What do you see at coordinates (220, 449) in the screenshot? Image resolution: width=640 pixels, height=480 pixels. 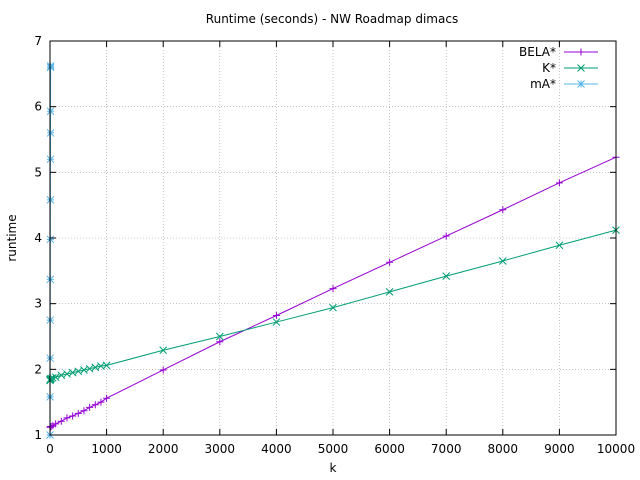 I see `x-tick-label: 3000` at bounding box center [220, 449].